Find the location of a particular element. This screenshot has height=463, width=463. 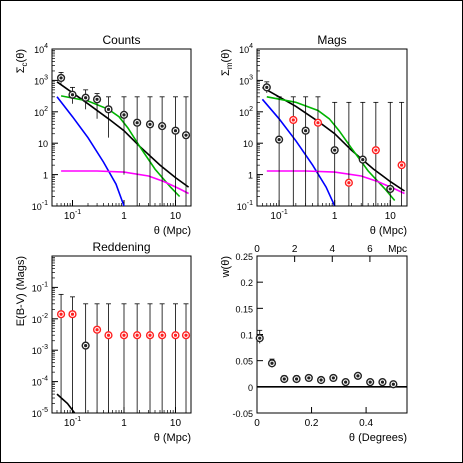

y-tick-label: 10⁴ is located at coordinates (41, 49).